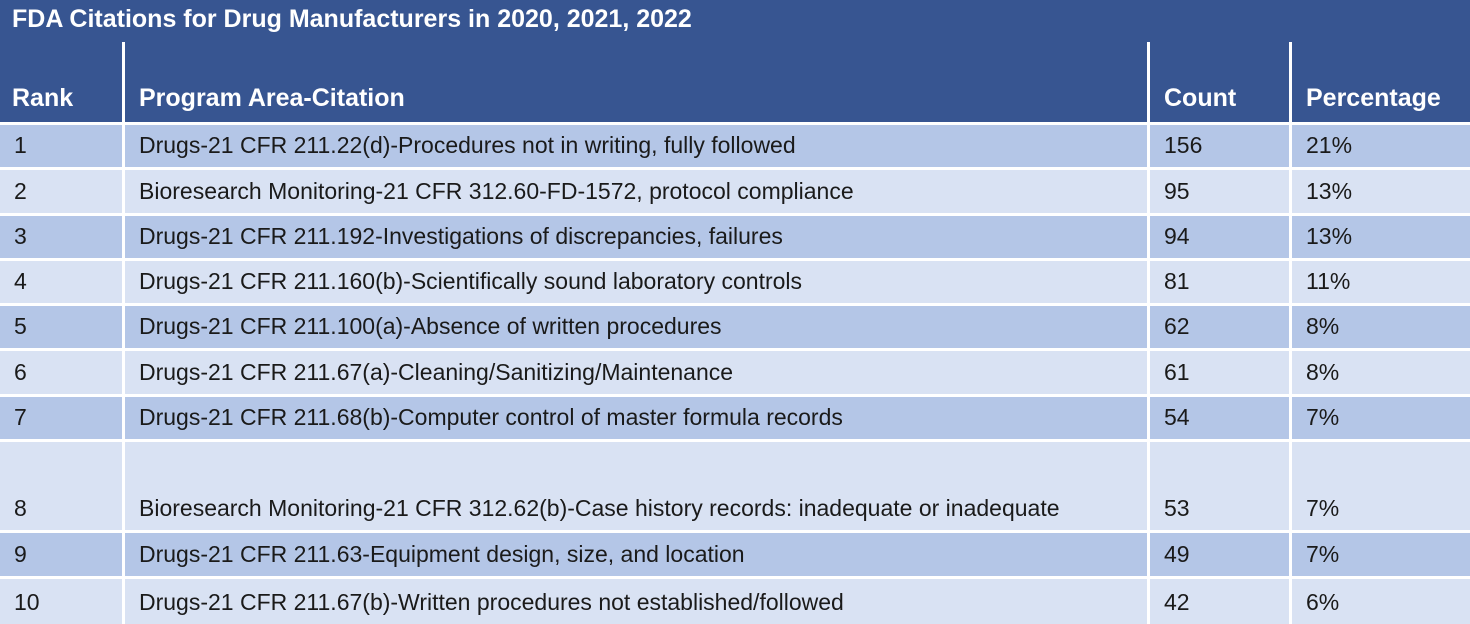 The width and height of the screenshot is (1470, 624). Describe the element at coordinates (62, 283) in the screenshot. I see `cell-rank: 4` at that location.